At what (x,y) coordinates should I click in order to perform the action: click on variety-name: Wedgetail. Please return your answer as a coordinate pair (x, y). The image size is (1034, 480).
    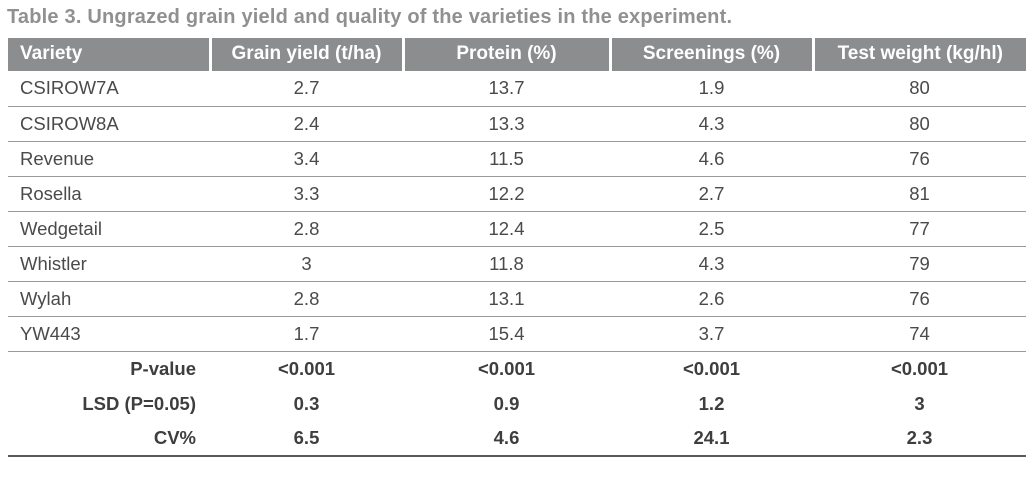
    Looking at the image, I should click on (109, 229).